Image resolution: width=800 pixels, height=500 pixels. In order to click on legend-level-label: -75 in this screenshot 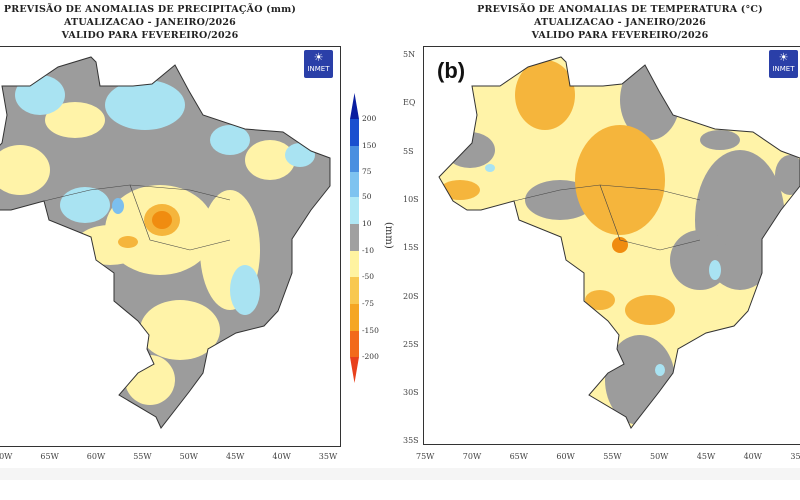, I will do `click(368, 303)`.